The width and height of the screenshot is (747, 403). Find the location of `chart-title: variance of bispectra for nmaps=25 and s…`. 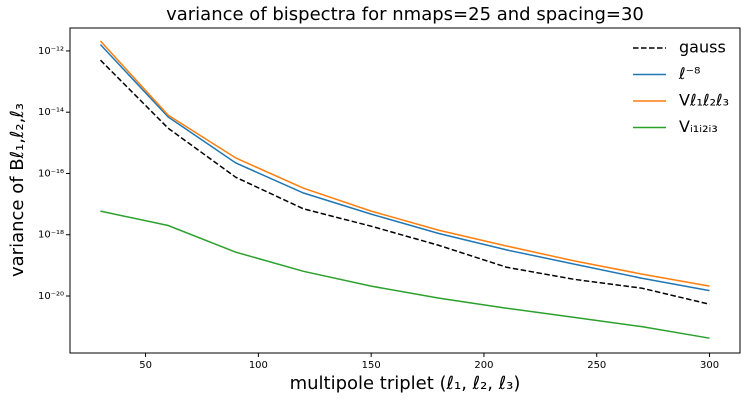

chart-title: variance of bispectra for nmaps=25 and s… is located at coordinates (405, 14).